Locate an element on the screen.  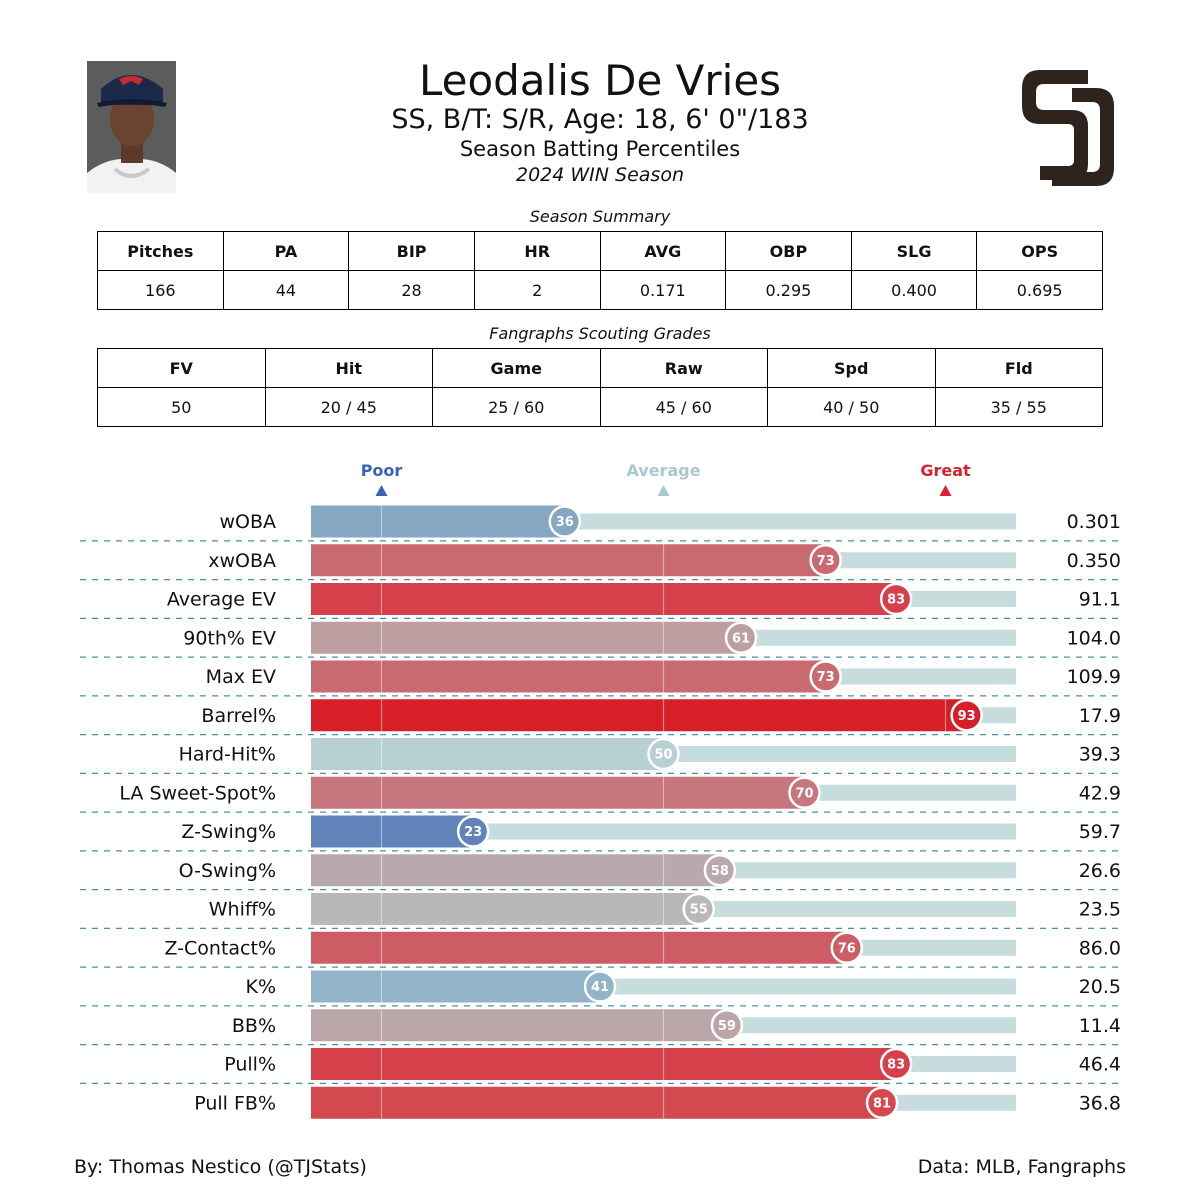
player-name: Leodalis De Vries is located at coordinates (600, 80).